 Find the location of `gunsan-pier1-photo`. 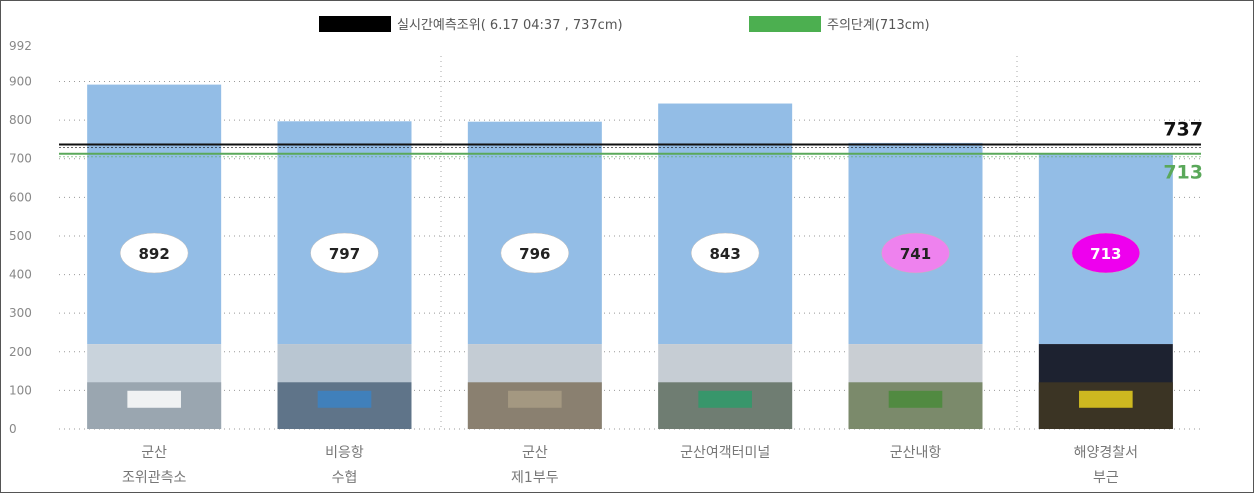

gunsan-pier1-photo is located at coordinates (534, 386).